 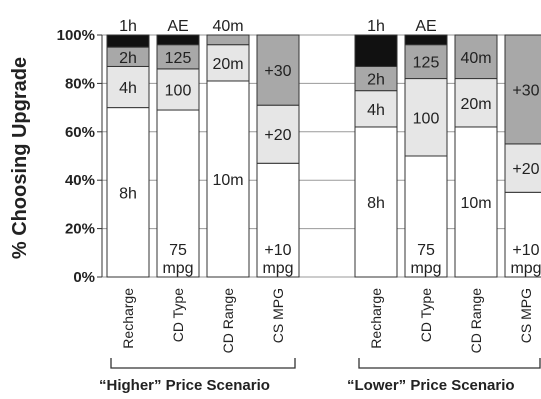 I want to click on bar-segment-4h, so click(x=128, y=87).